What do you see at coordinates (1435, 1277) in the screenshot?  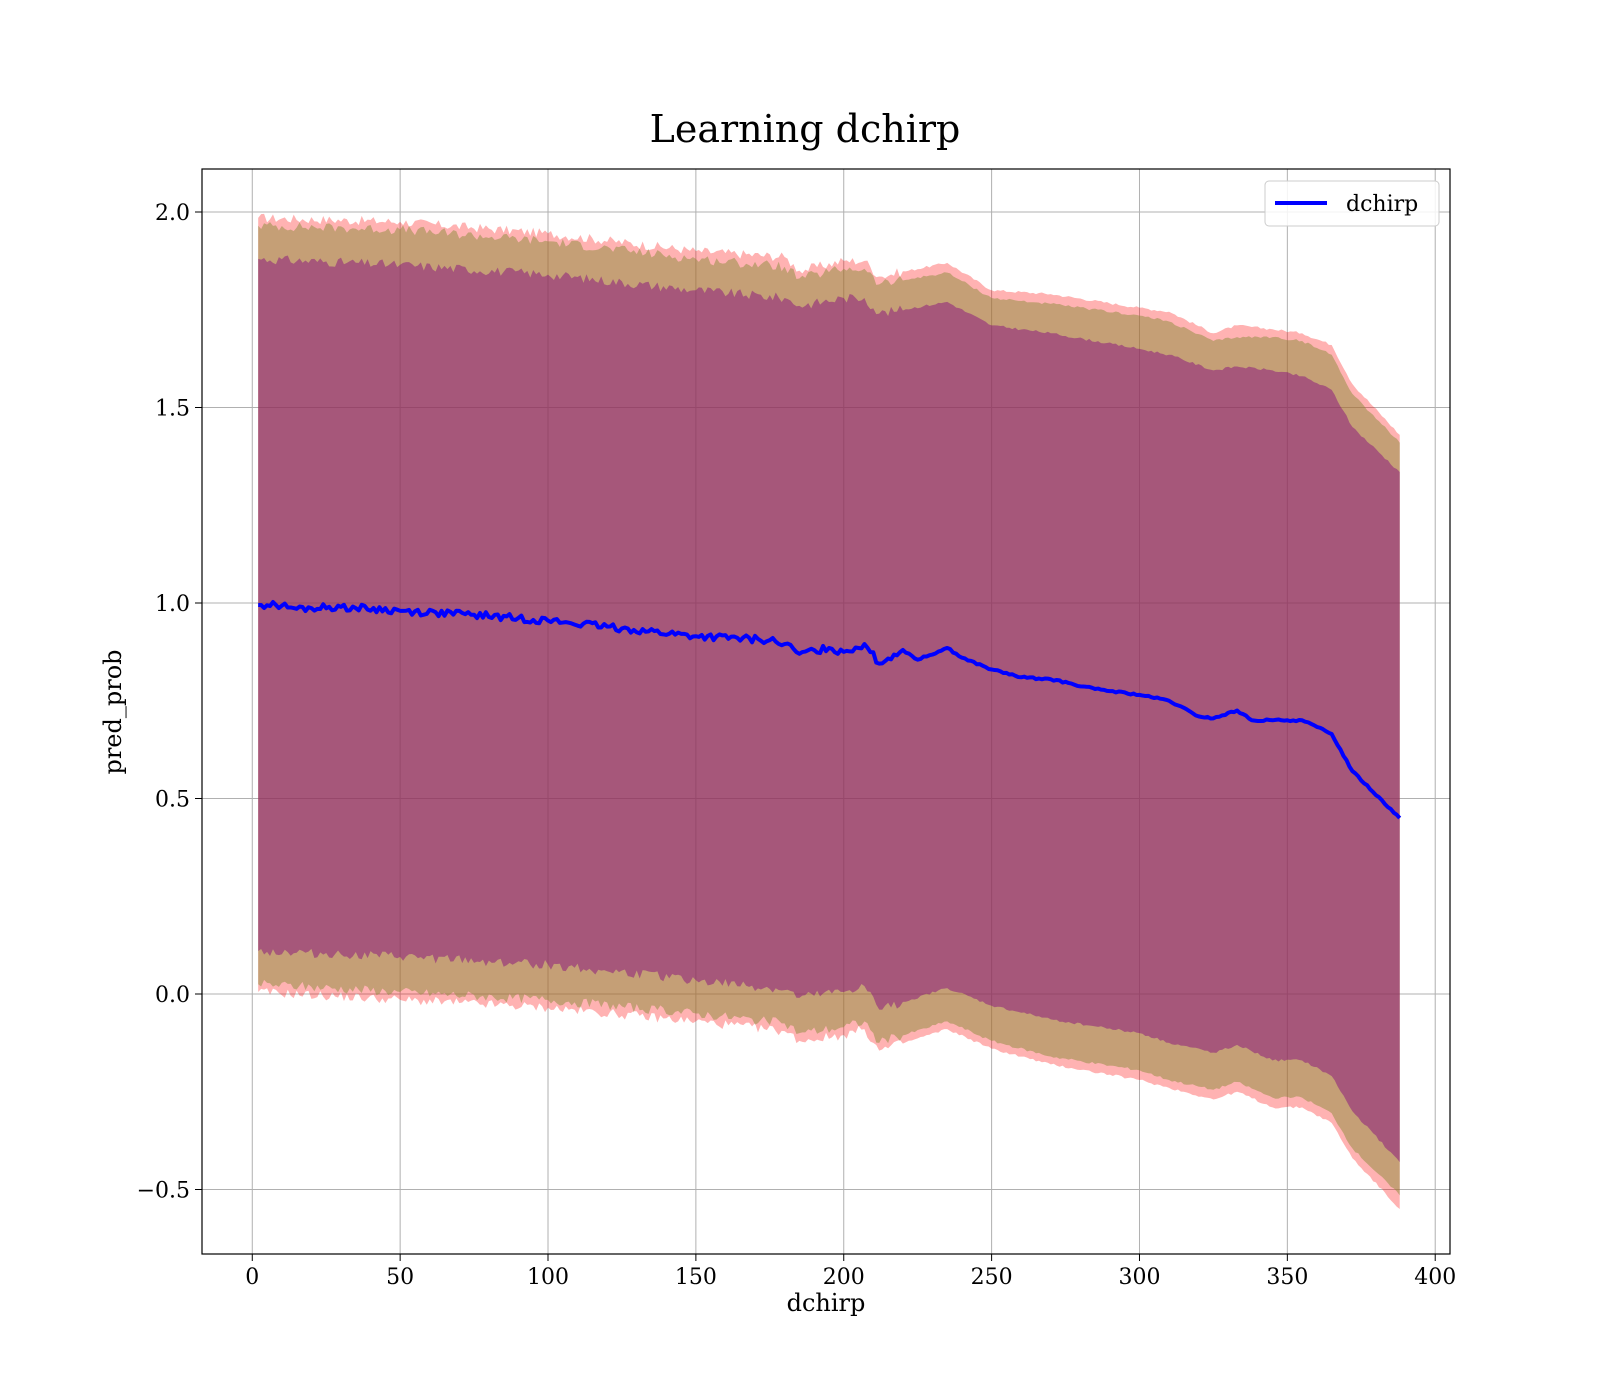 I see `x-tick-label: 400` at bounding box center [1435, 1277].